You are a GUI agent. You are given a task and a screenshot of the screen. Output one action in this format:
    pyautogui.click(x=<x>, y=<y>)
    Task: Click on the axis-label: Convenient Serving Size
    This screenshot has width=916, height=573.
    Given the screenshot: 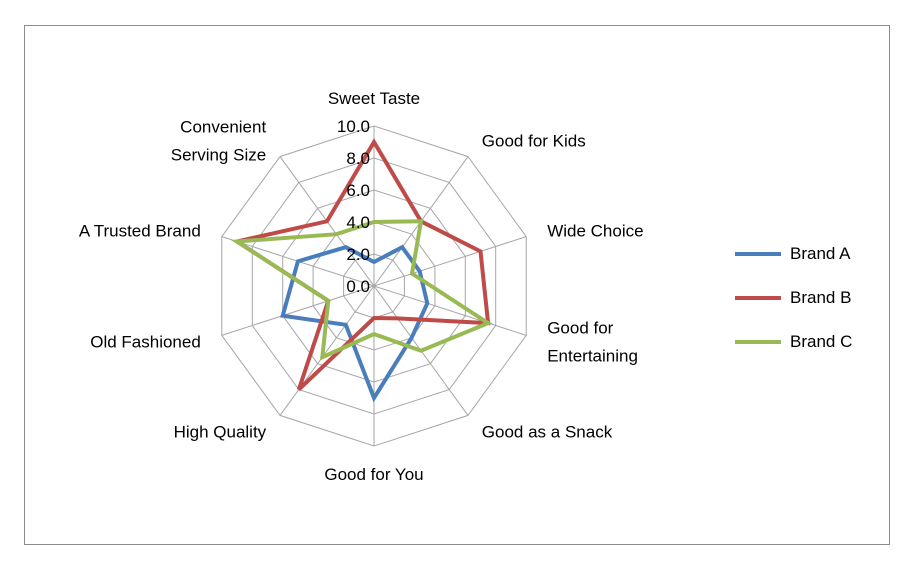 What is the action you would take?
    pyautogui.click(x=219, y=140)
    